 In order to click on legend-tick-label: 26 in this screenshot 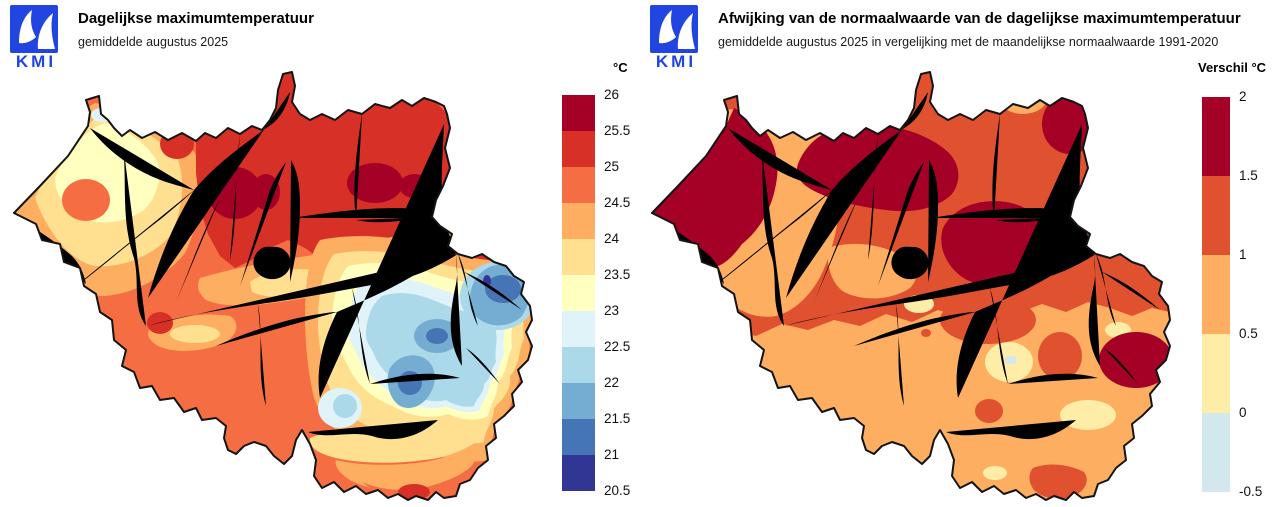, I will do `click(612, 94)`.